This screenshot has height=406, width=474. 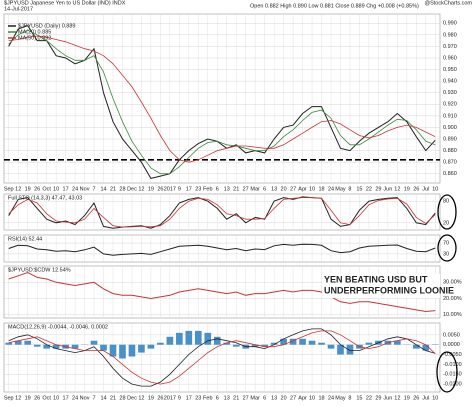 What do you see at coordinates (217, 398) in the screenshot?
I see `x-tick-label: 6` at bounding box center [217, 398].